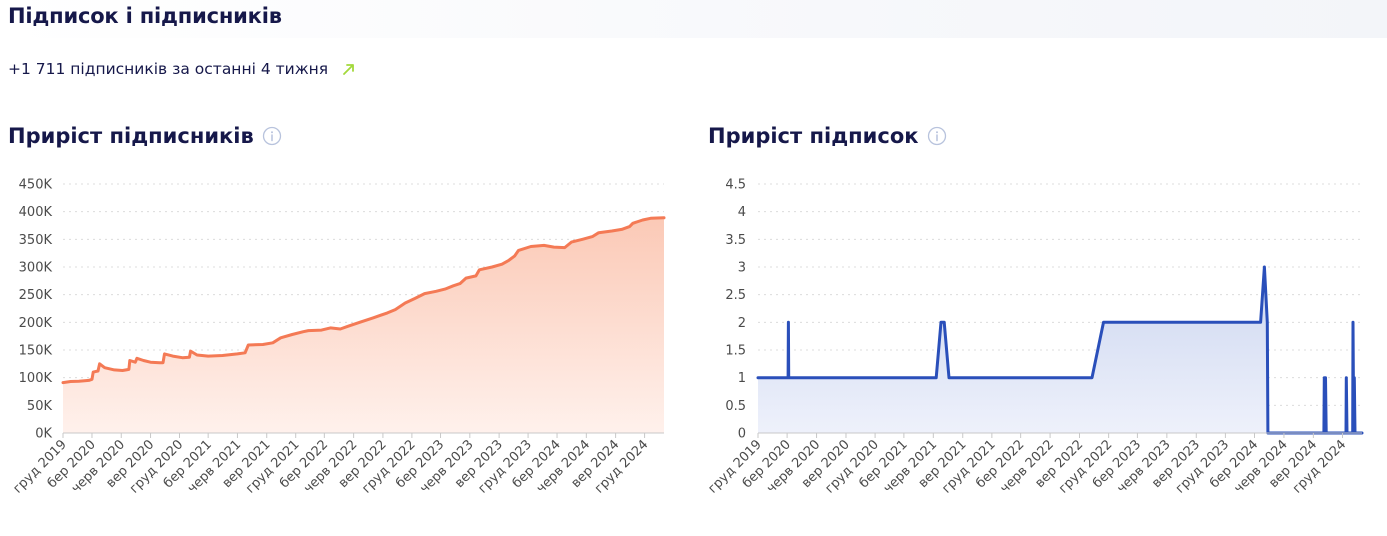 This screenshot has height=536, width=1387. What do you see at coordinates (742, 378) in the screenshot?
I see `subscriptions-y-tick-label: 1` at bounding box center [742, 378].